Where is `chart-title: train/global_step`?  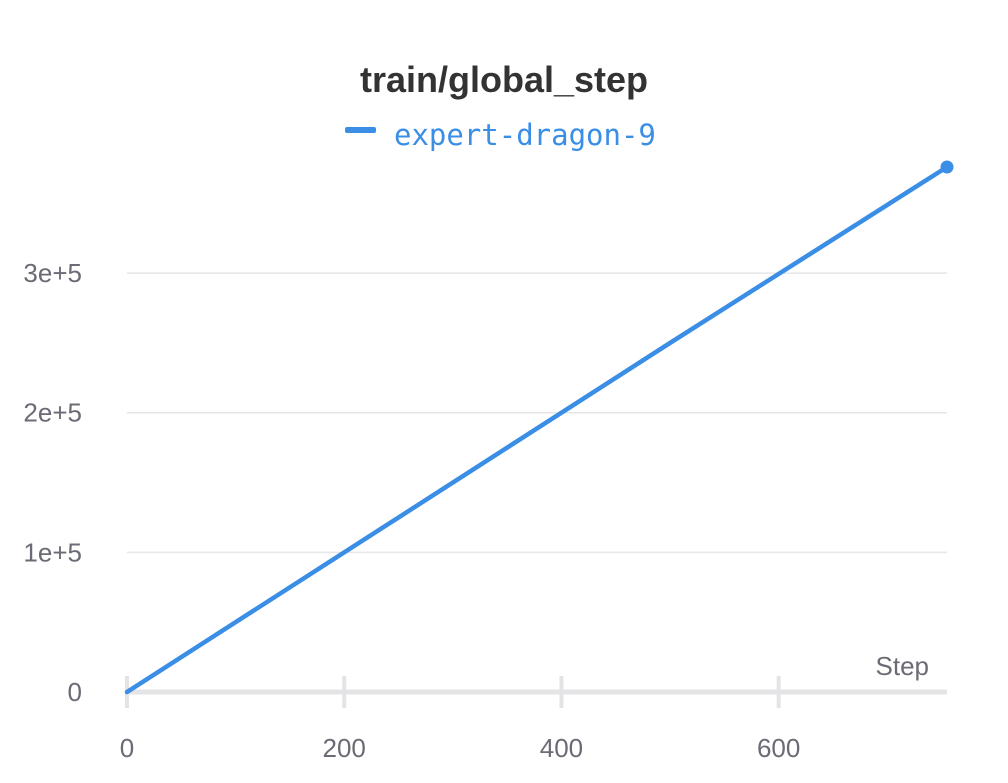 chart-title: train/global_step is located at coordinates (504, 79).